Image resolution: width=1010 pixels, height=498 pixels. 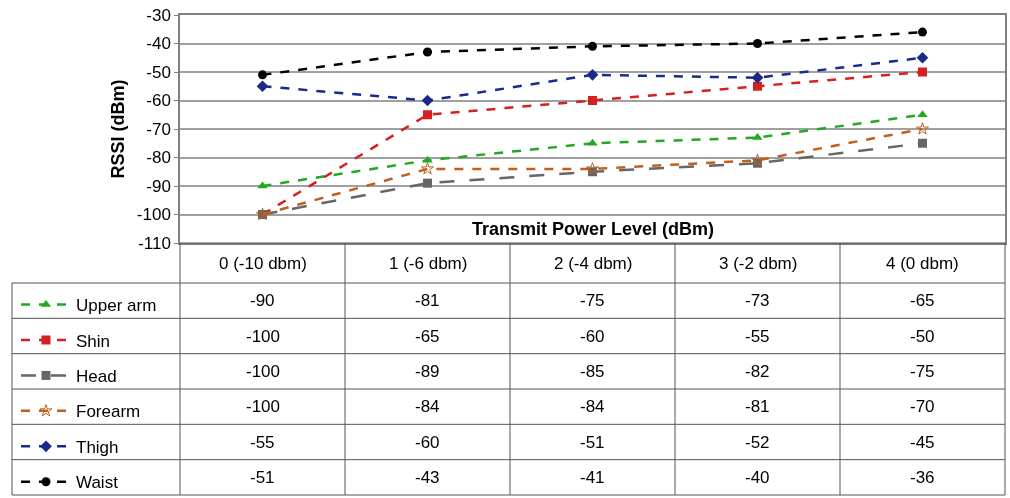 What do you see at coordinates (108, 412) in the screenshot?
I see `legend-label: Forearm` at bounding box center [108, 412].